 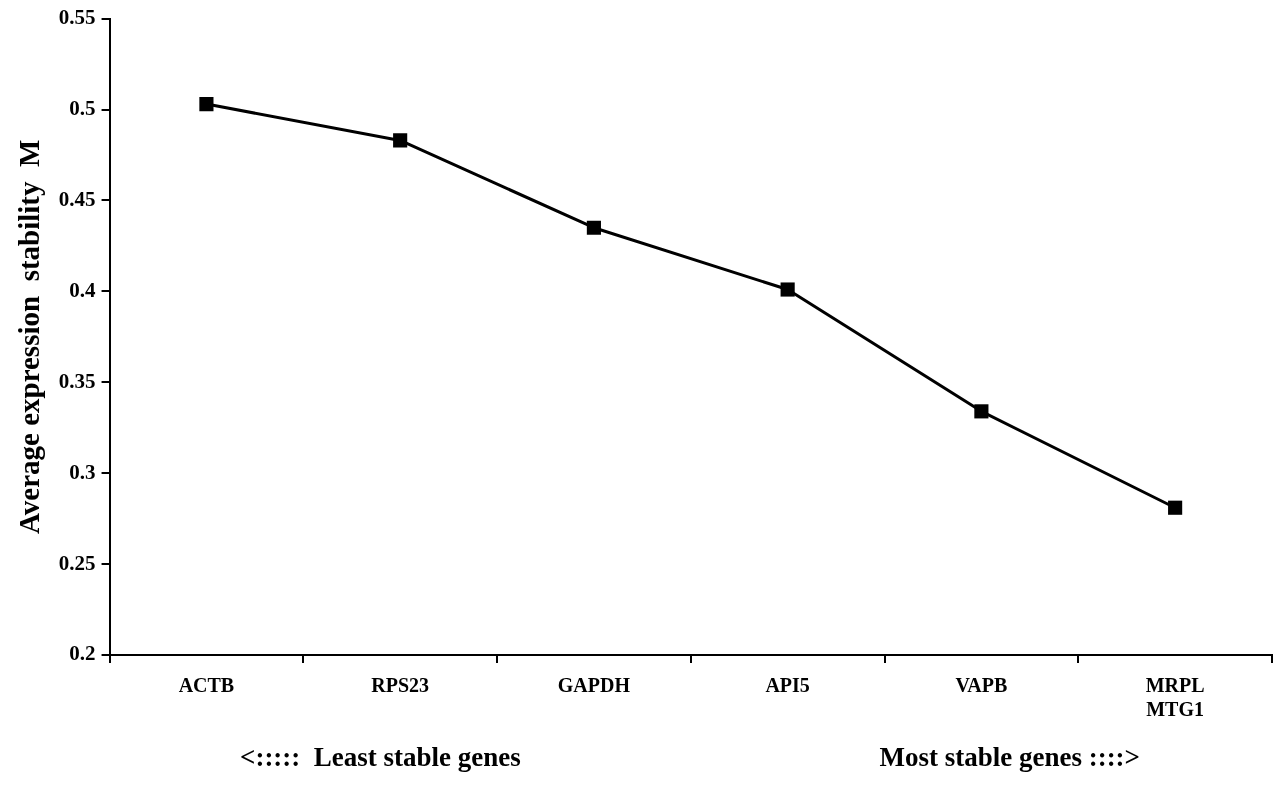 I want to click on y-tick-label: 0.2, so click(x=82, y=653).